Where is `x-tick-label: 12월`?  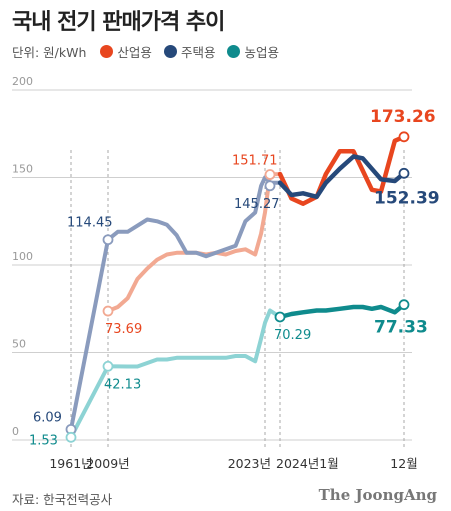 x-tick-label: 12월 is located at coordinates (403, 463).